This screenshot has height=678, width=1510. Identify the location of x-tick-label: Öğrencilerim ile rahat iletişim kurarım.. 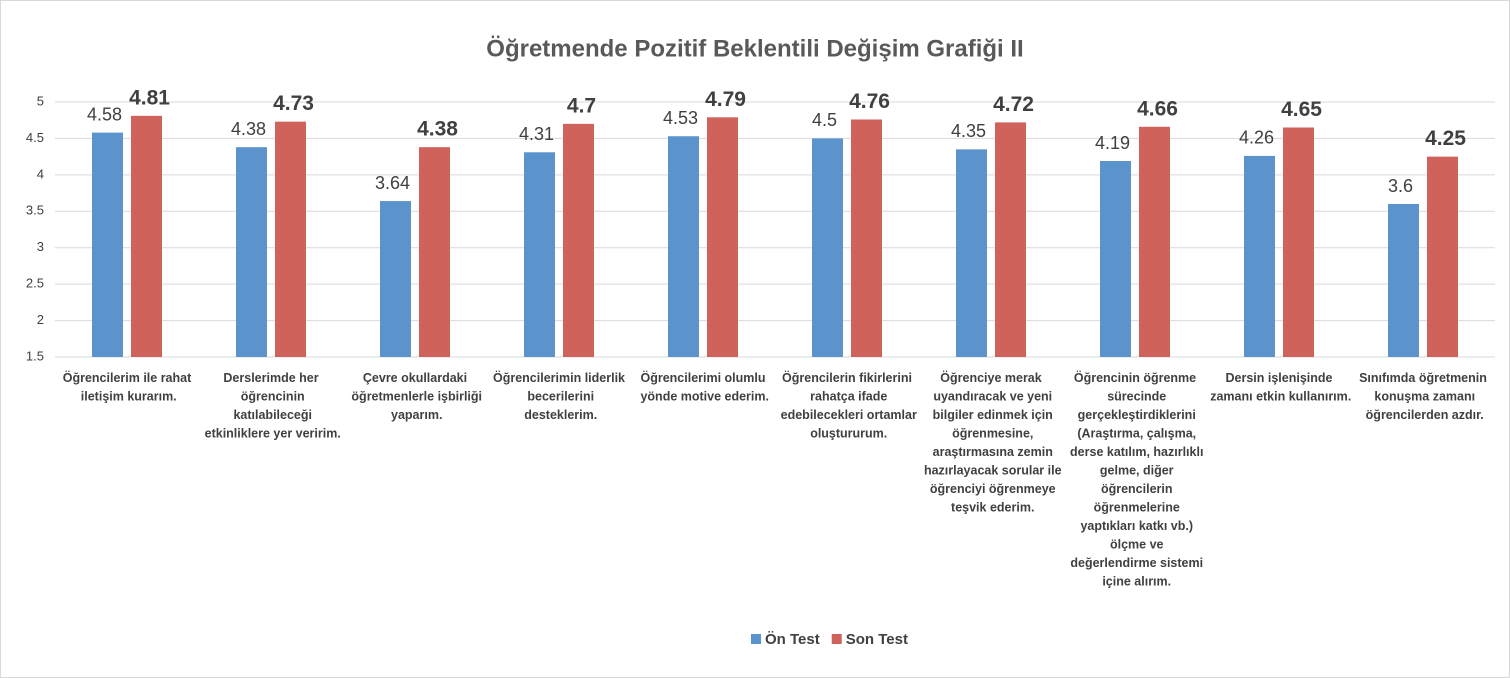
(127, 387).